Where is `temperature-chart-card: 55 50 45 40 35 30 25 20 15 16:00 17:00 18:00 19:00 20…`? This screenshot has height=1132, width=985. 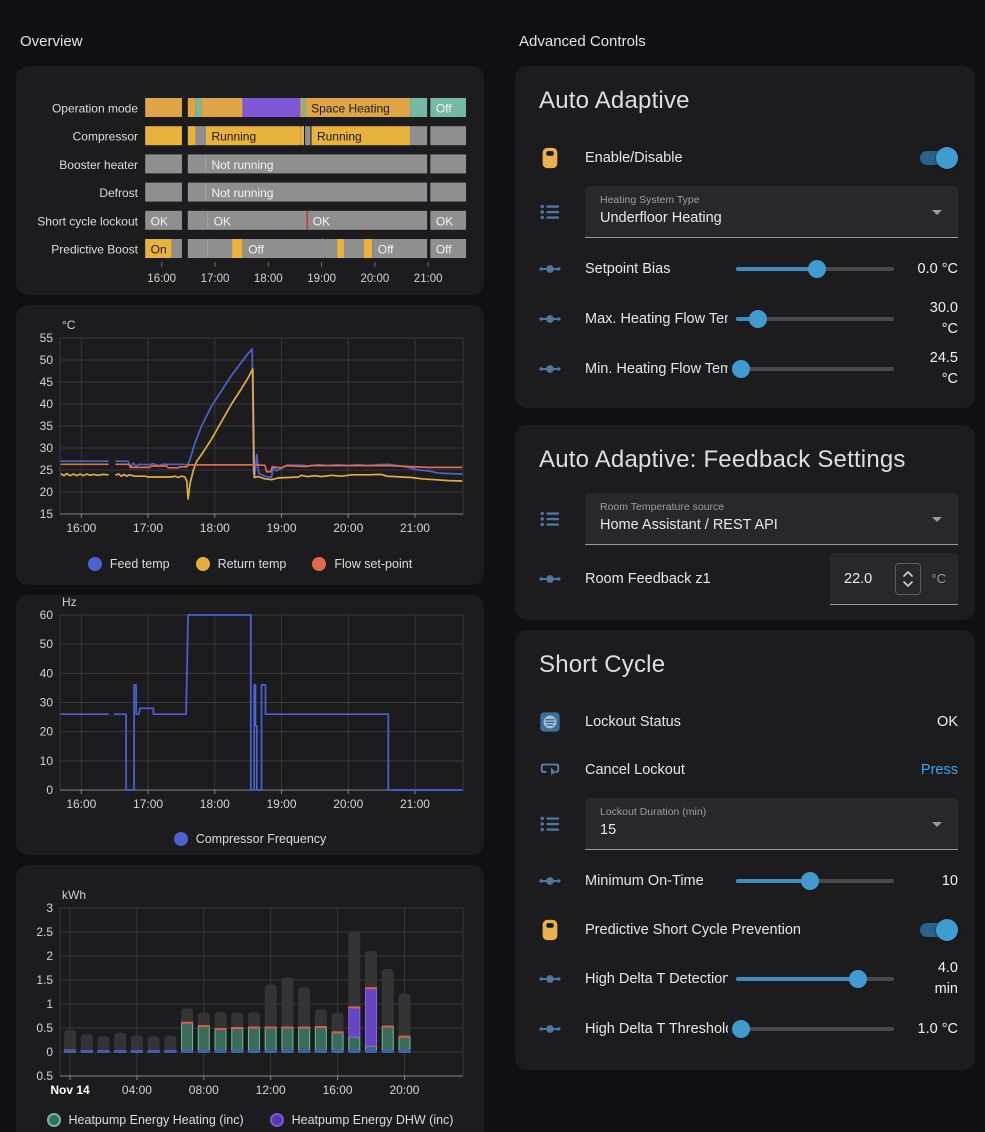
temperature-chart-card: 55 50 45 40 35 30 25 20 15 16:00 17:00 18:00 19:00 20… is located at coordinates (250, 445).